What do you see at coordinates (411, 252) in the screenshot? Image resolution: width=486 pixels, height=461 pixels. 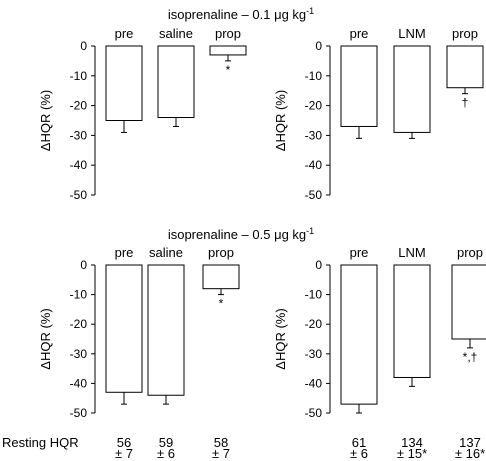 I see `panel4-category-label: LNM` at bounding box center [411, 252].